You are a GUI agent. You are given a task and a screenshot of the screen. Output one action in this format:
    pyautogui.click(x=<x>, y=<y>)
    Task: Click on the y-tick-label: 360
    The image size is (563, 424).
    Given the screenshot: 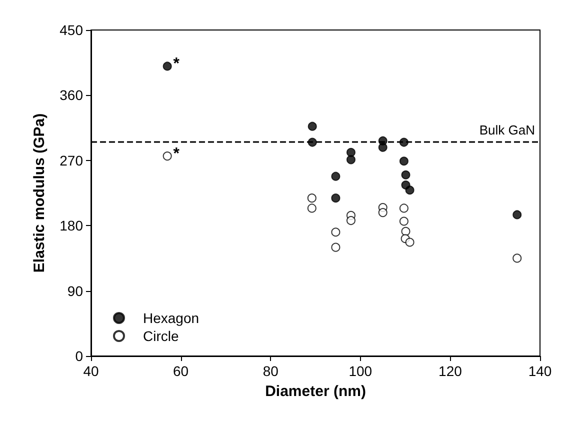 What is the action you would take?
    pyautogui.click(x=72, y=95)
    